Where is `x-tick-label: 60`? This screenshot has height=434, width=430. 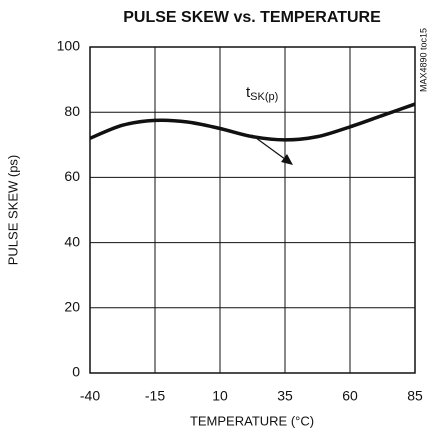
x-tick-label: 60 is located at coordinates (350, 396).